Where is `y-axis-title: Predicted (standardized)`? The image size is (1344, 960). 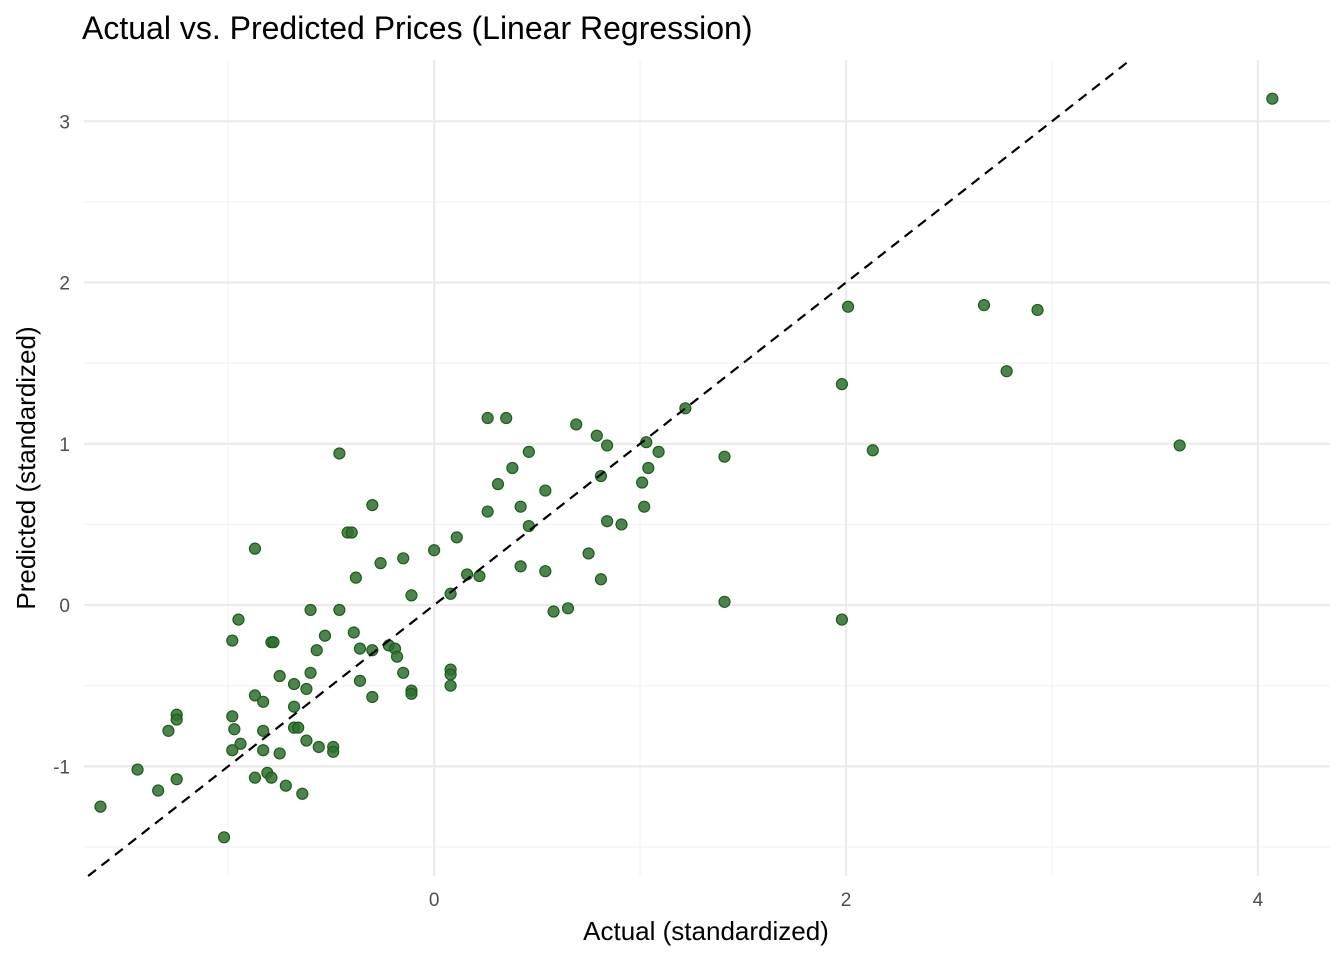 y-axis-title: Predicted (standardized) is located at coordinates (26, 467).